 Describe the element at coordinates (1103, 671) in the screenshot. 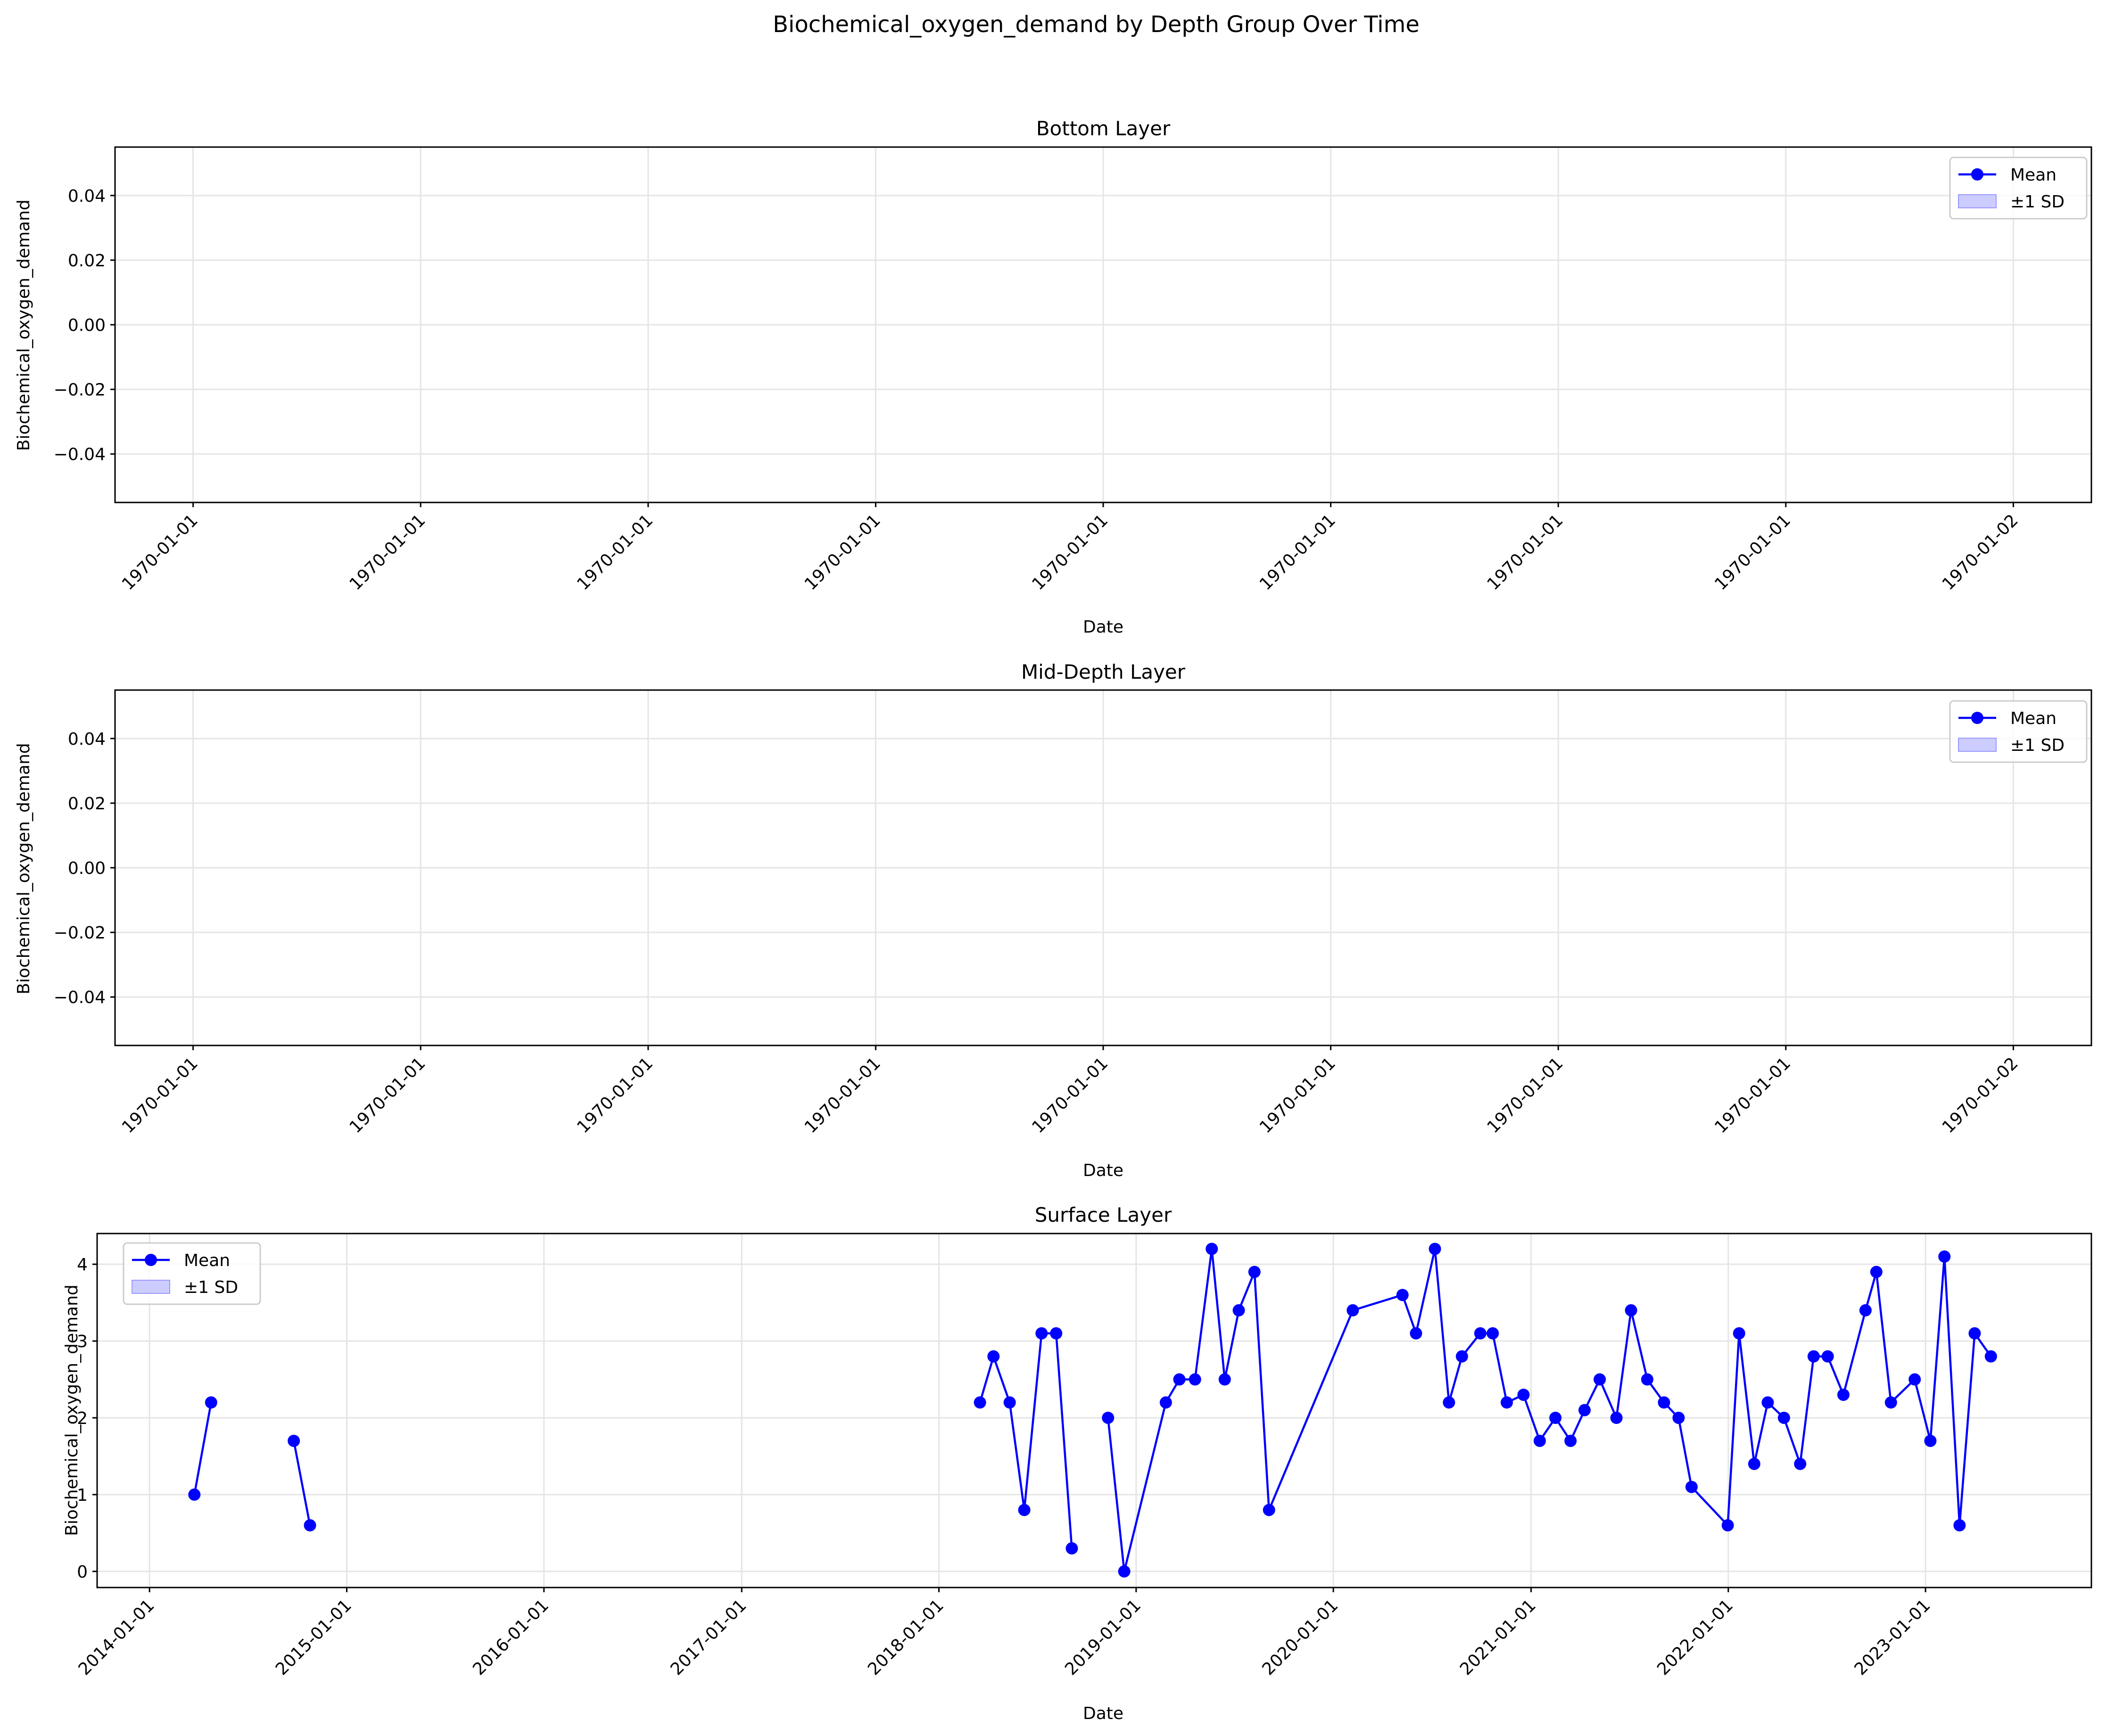

I see `panel-title: Mid-Depth Layer` at that location.